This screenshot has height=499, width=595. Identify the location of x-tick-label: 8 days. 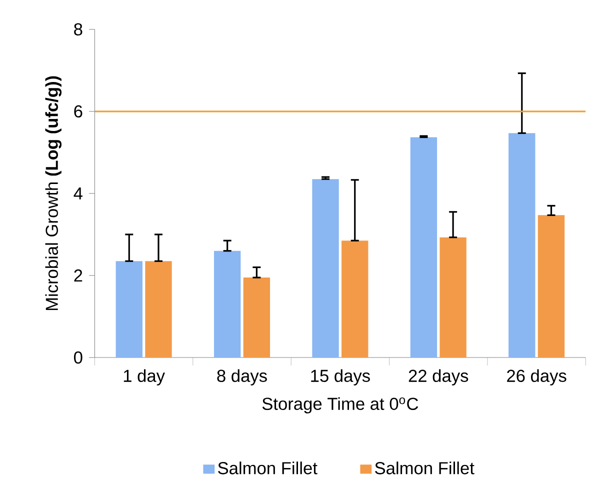
(242, 377).